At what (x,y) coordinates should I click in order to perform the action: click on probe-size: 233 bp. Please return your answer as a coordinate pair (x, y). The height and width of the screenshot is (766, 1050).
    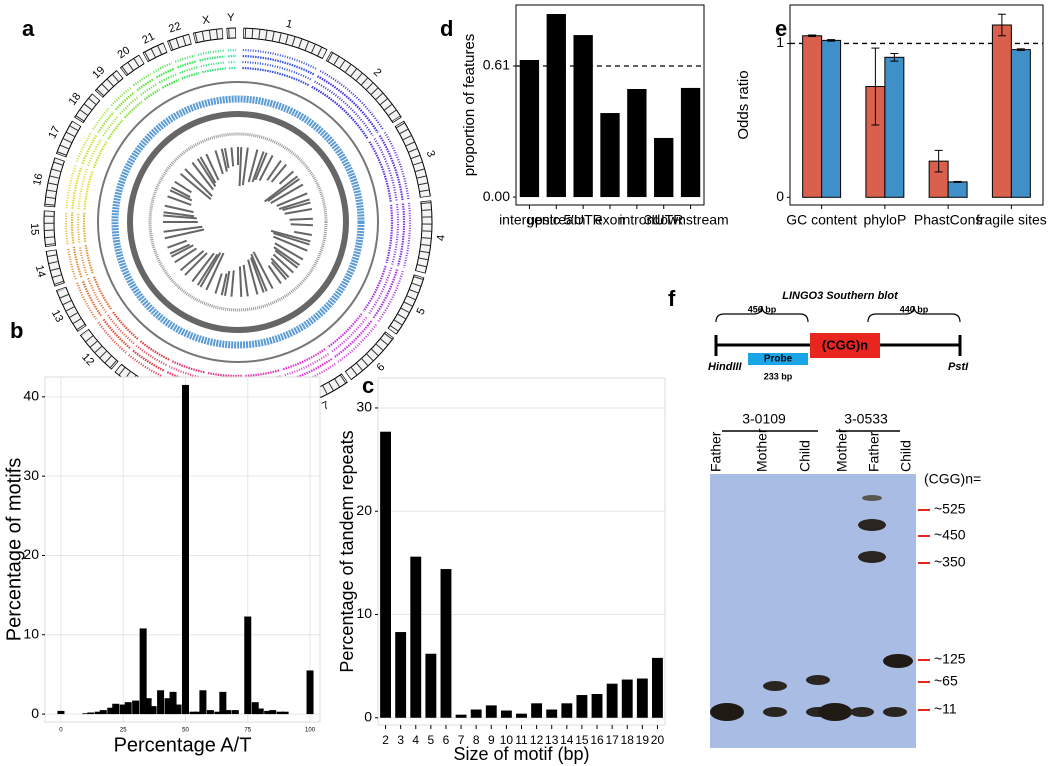
    Looking at the image, I should click on (778, 376).